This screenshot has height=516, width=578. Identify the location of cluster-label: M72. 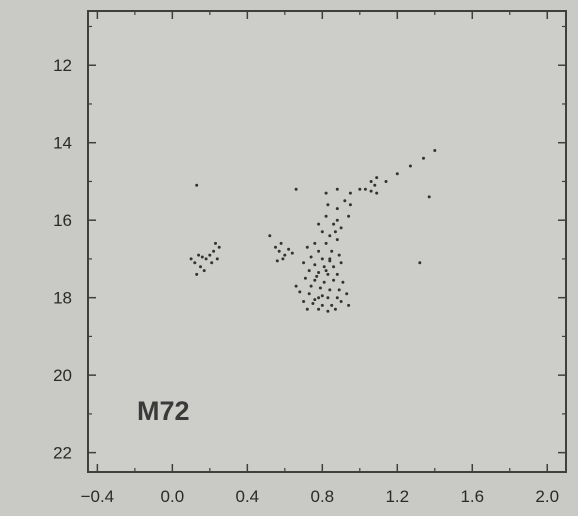
(163, 411).